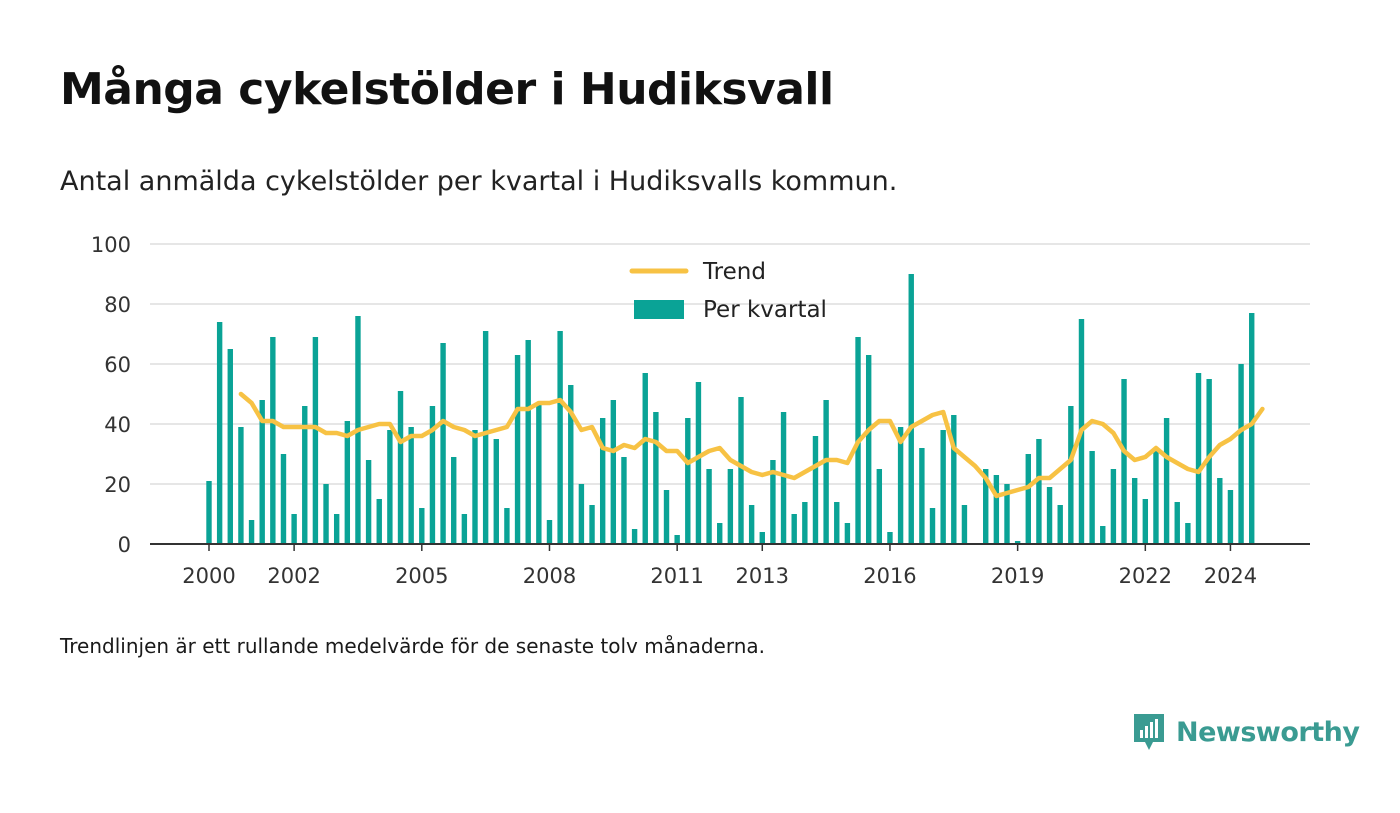 This screenshot has width=1400, height=813. What do you see at coordinates (1017, 576) in the screenshot?
I see `x-tick-label: 2019` at bounding box center [1017, 576].